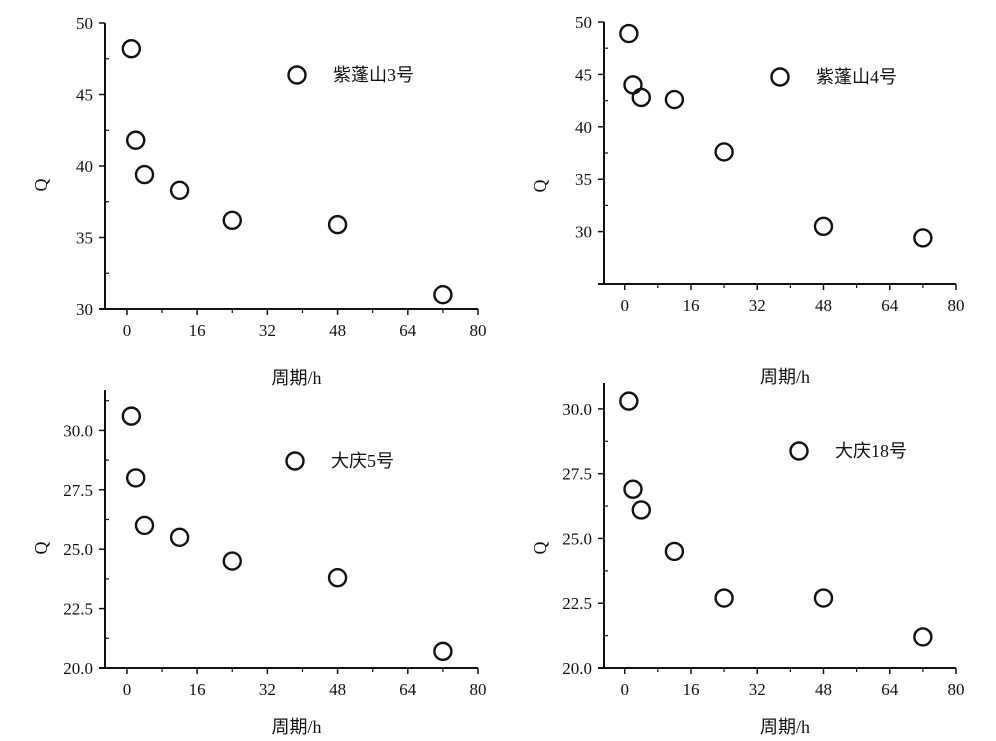 Image resolution: width=996 pixels, height=741 pixels. Describe the element at coordinates (373, 75) in the screenshot. I see `legend-label: 紫蓬山3号` at that location.